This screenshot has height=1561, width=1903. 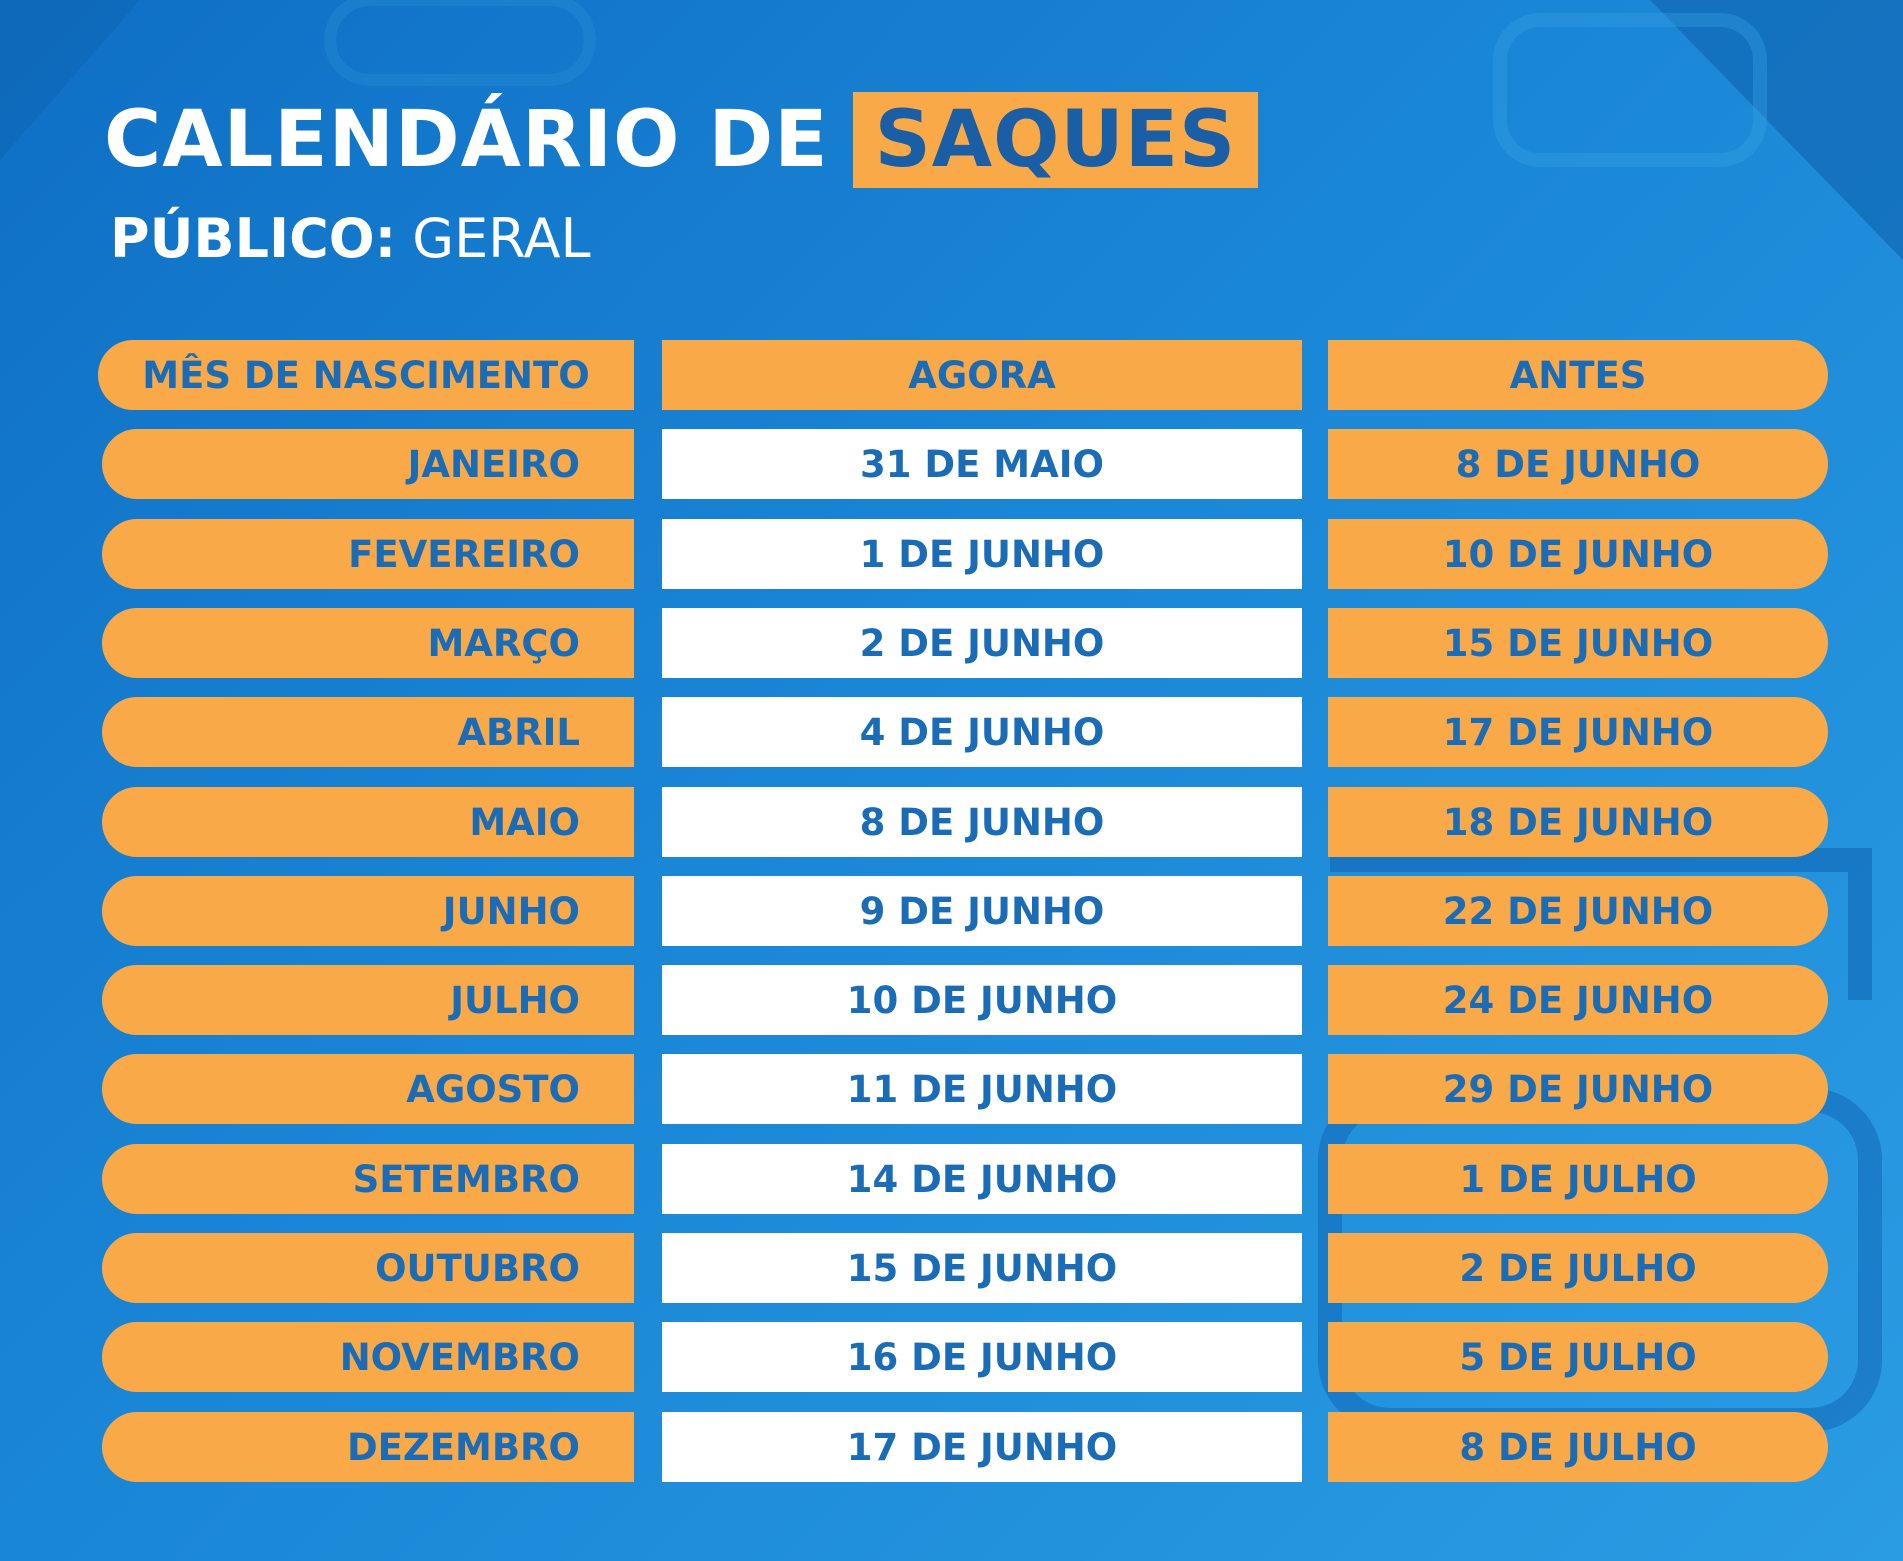 What do you see at coordinates (1578, 822) in the screenshot?
I see `before-date-cell: 18 DE JUNHO` at bounding box center [1578, 822].